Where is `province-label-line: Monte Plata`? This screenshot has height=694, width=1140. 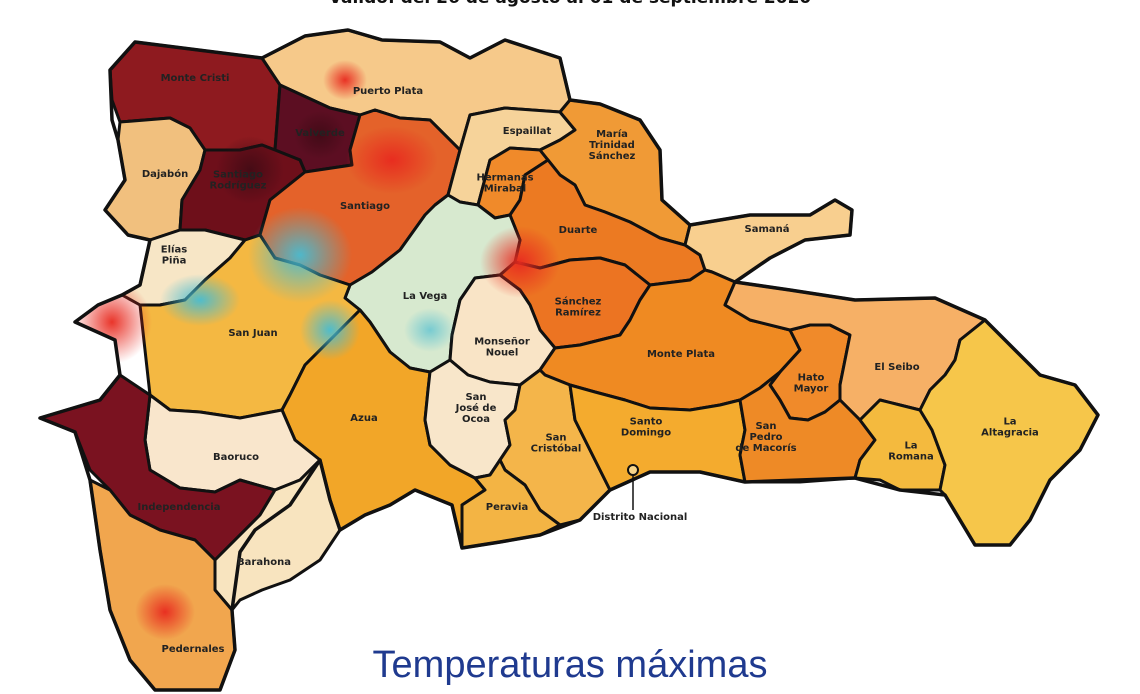
province-label-line: Monte Plata is located at coordinates (681, 354).